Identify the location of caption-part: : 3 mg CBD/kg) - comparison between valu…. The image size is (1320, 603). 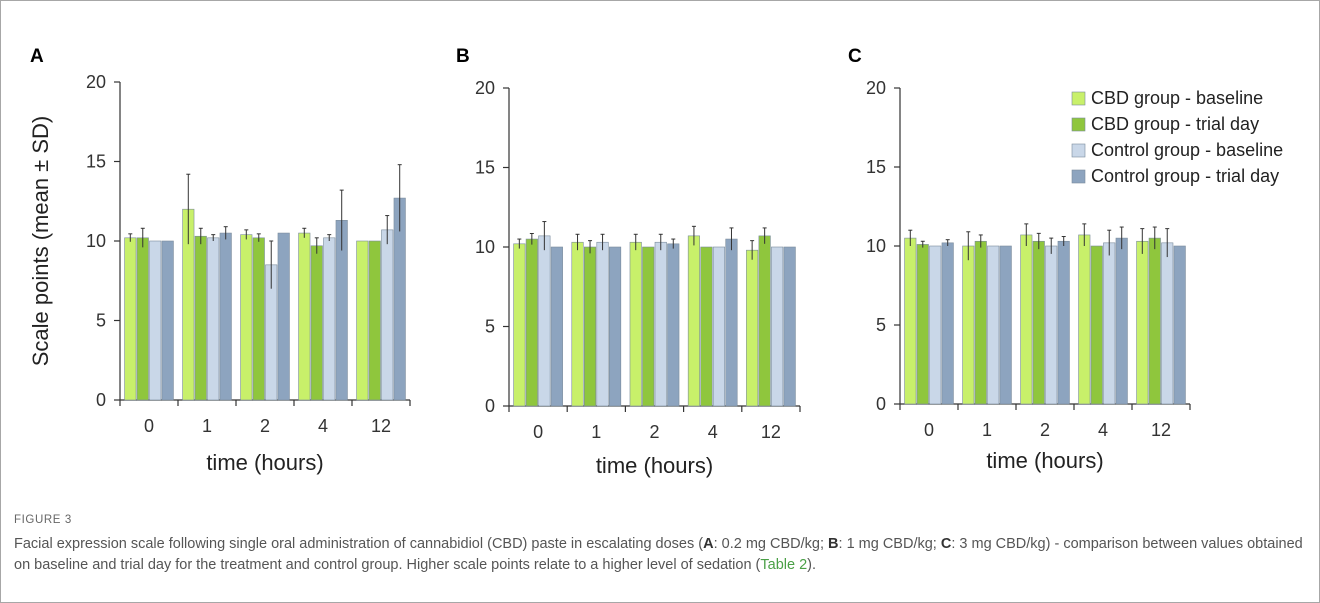
(658, 554).